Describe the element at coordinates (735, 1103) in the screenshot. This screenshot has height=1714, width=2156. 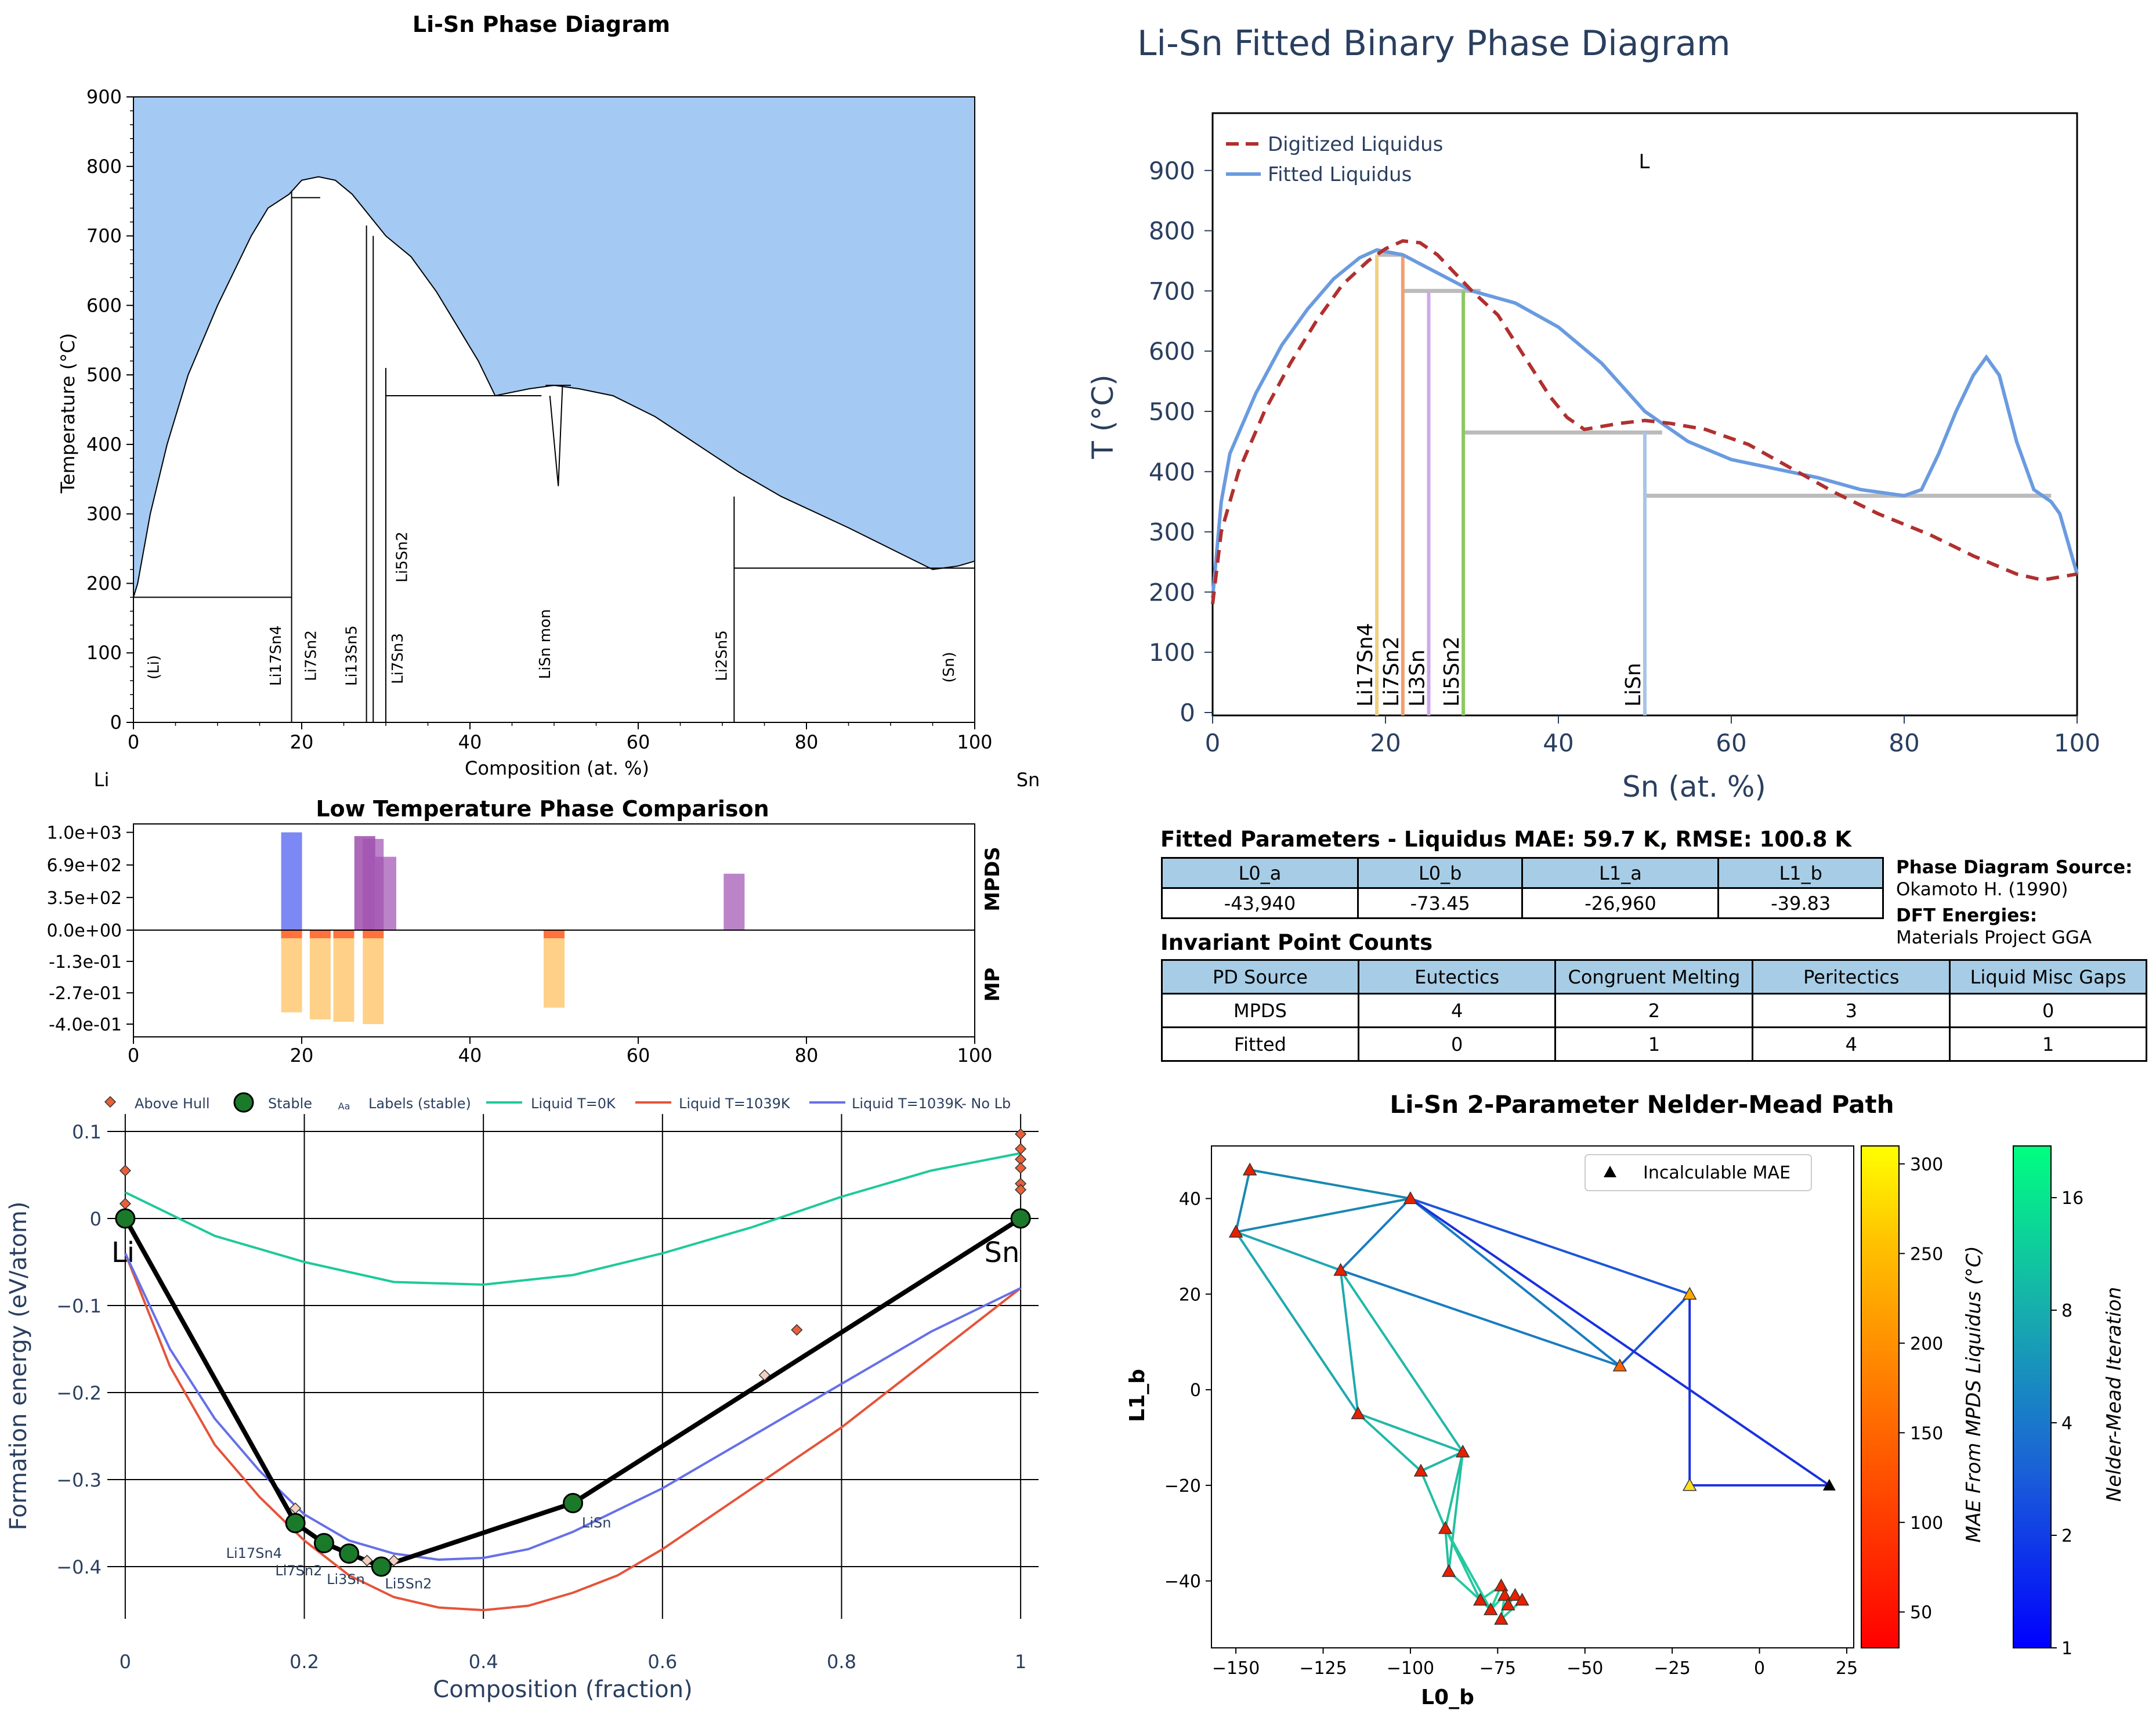
I see `legend-liquid-1039k: Liquid T=1039K` at that location.